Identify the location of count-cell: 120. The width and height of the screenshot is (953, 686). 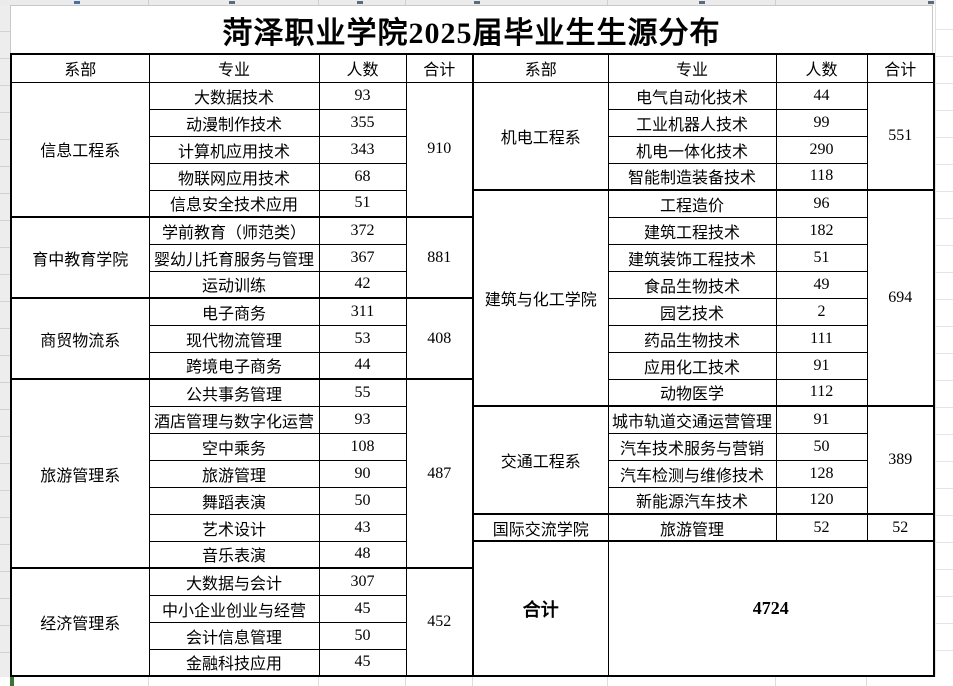
(821, 500).